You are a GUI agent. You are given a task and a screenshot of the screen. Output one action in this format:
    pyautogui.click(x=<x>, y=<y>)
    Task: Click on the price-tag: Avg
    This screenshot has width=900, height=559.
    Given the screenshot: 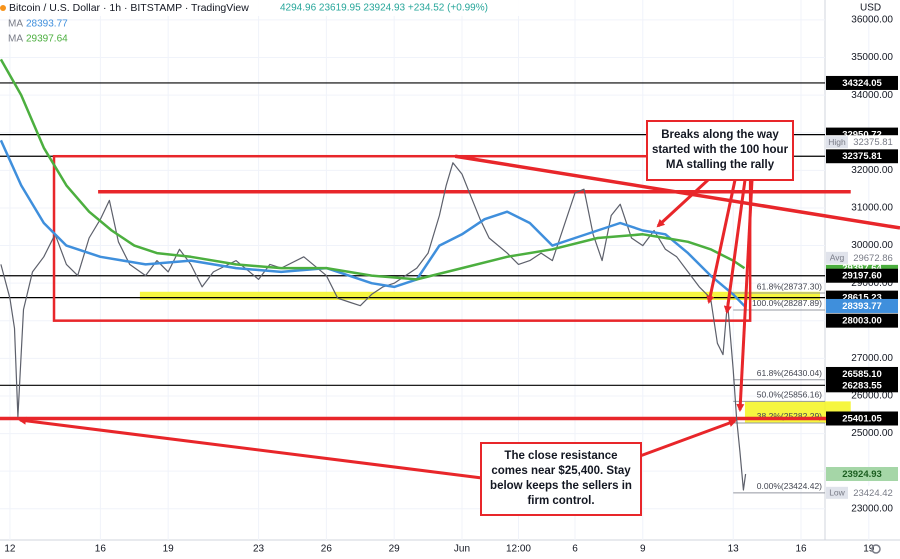 What is the action you would take?
    pyautogui.click(x=837, y=258)
    